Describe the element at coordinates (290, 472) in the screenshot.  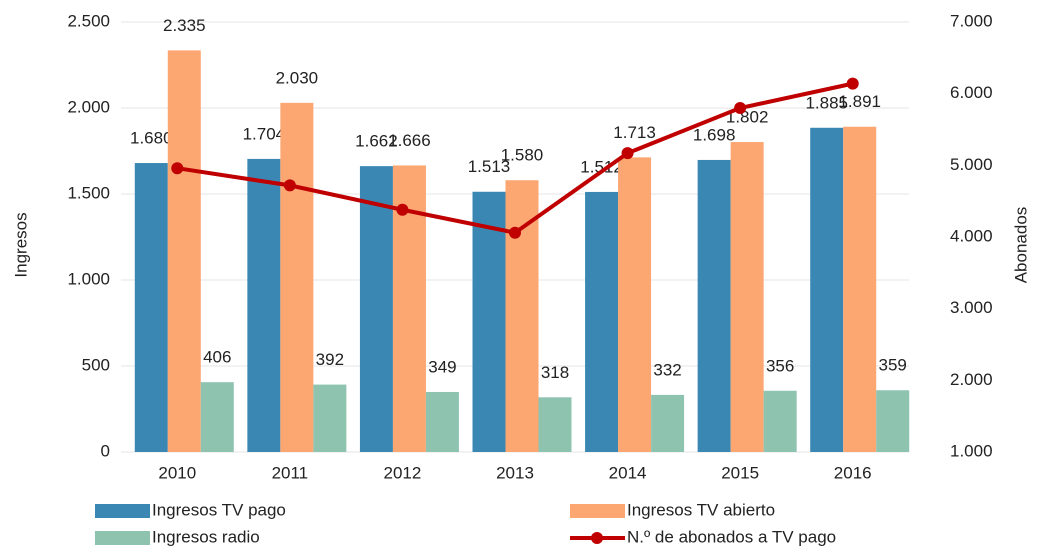
I see `x-tick-label: 2011` at that location.